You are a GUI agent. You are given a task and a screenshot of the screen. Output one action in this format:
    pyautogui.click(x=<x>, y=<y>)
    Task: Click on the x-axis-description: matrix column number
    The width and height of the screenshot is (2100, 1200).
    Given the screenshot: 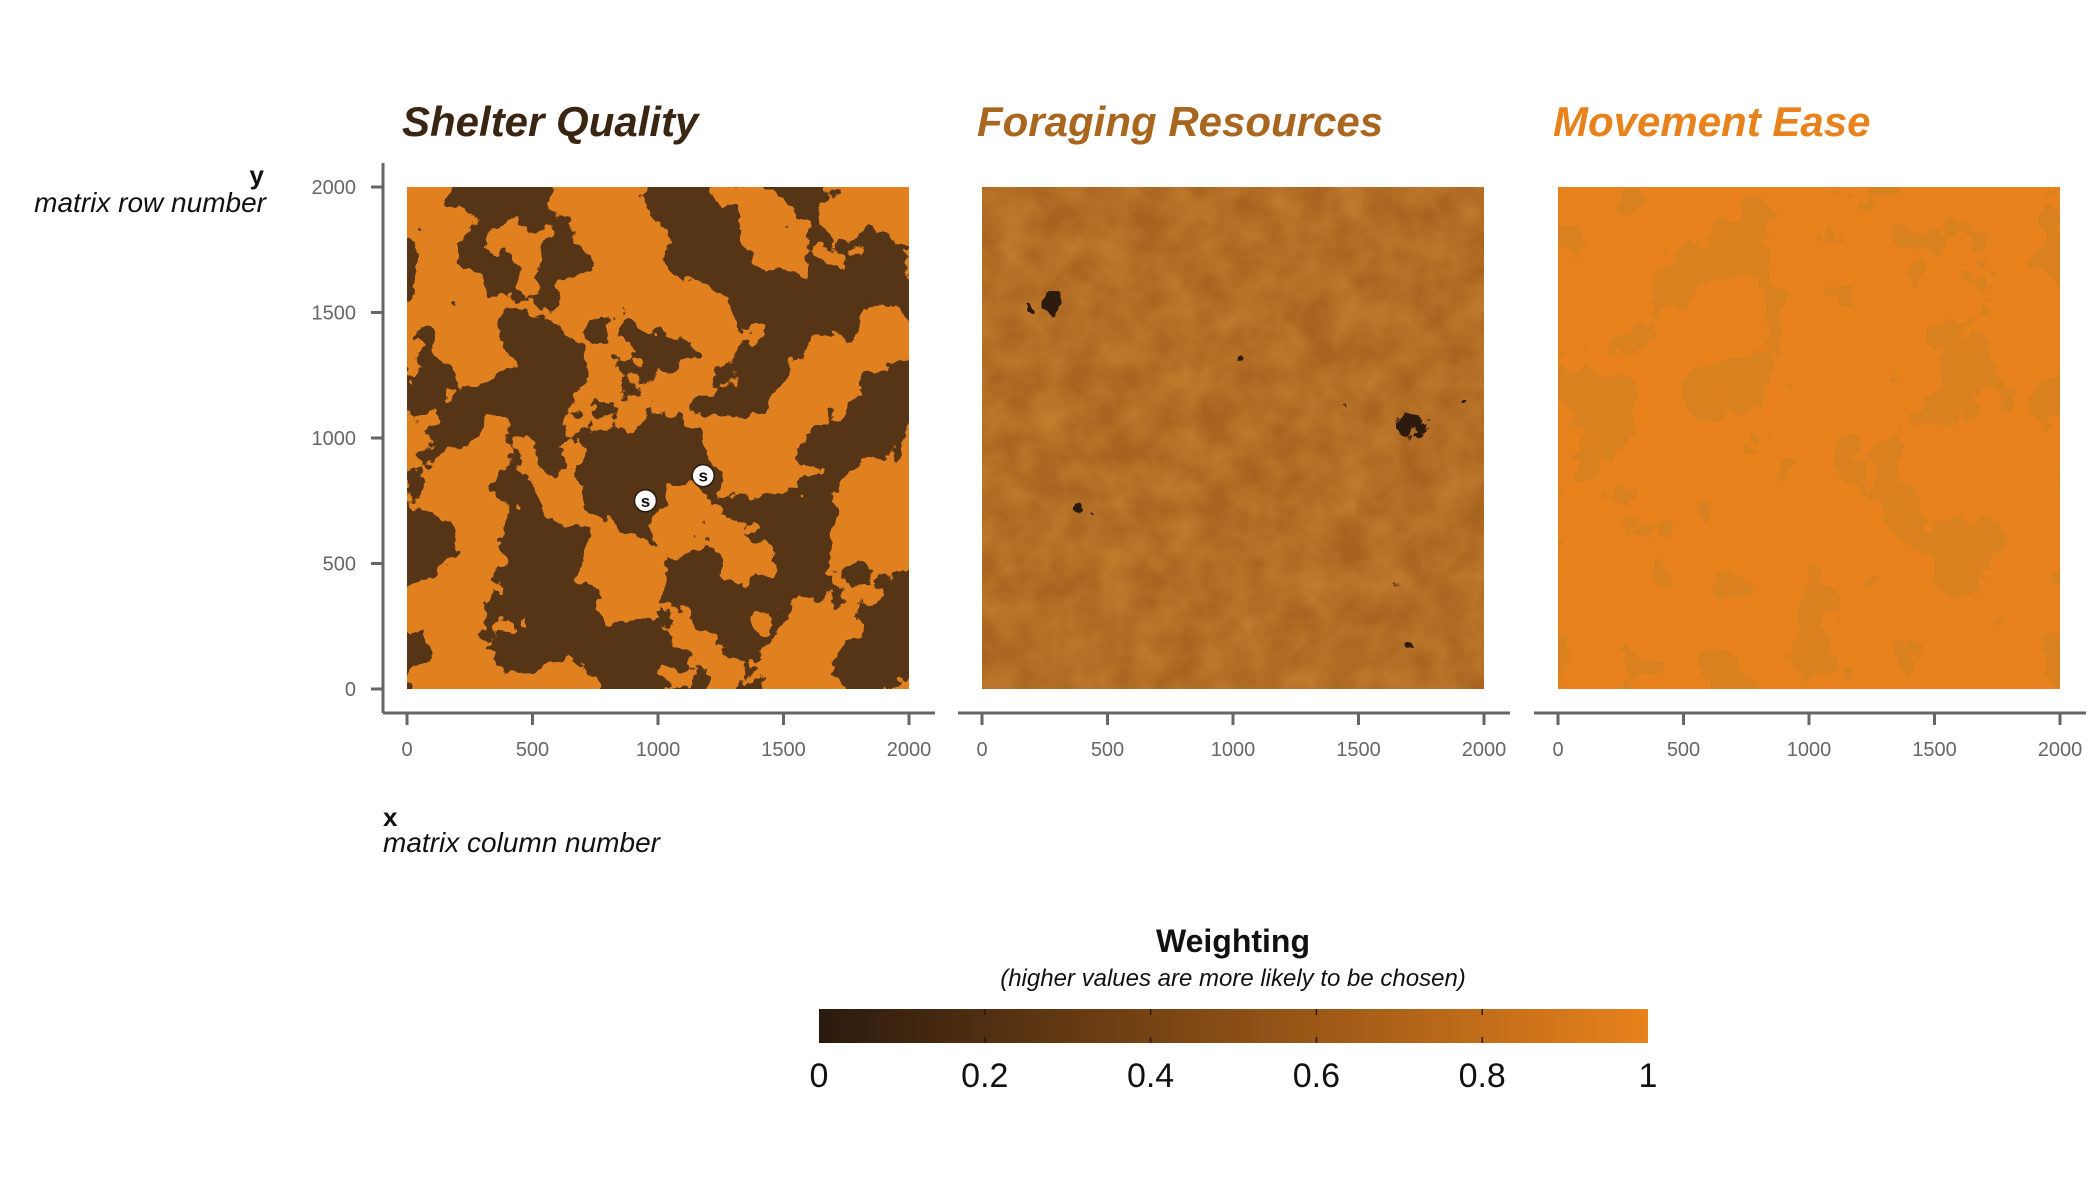 What is the action you would take?
    pyautogui.click(x=522, y=842)
    